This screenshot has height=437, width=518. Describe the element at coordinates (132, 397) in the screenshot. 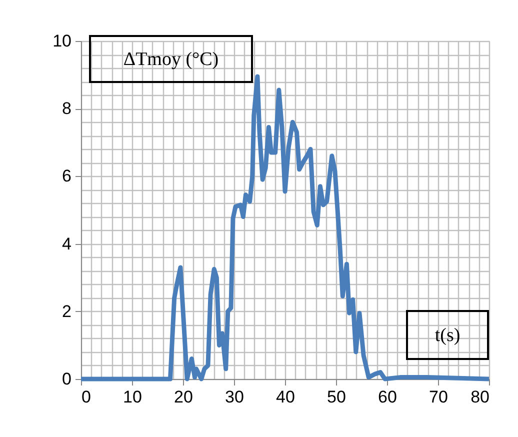

I see `x-tick-label: 10` at that location.